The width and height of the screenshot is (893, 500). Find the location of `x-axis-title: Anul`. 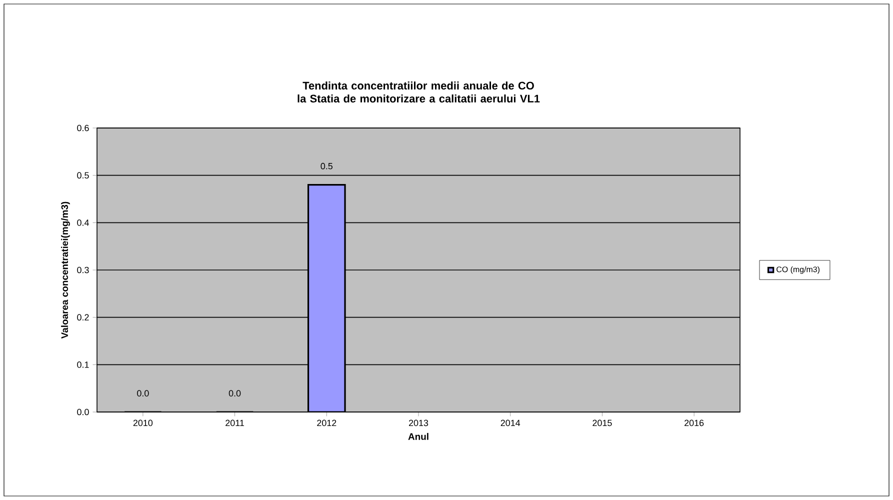

x-axis-title: Anul is located at coordinates (418, 436).